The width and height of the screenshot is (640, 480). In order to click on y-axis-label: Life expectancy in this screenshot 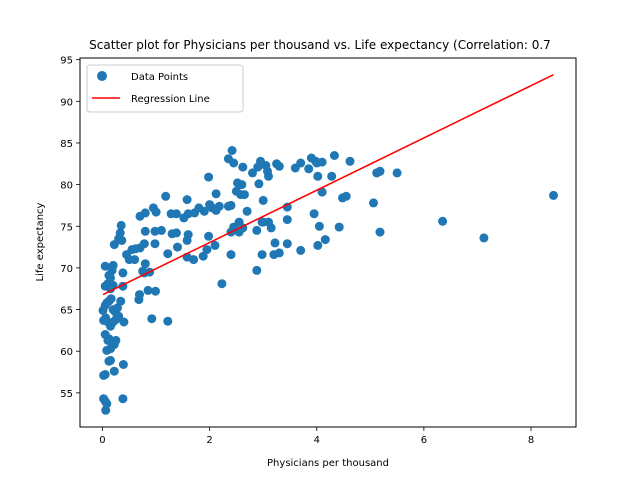, I will do `click(40, 241)`.